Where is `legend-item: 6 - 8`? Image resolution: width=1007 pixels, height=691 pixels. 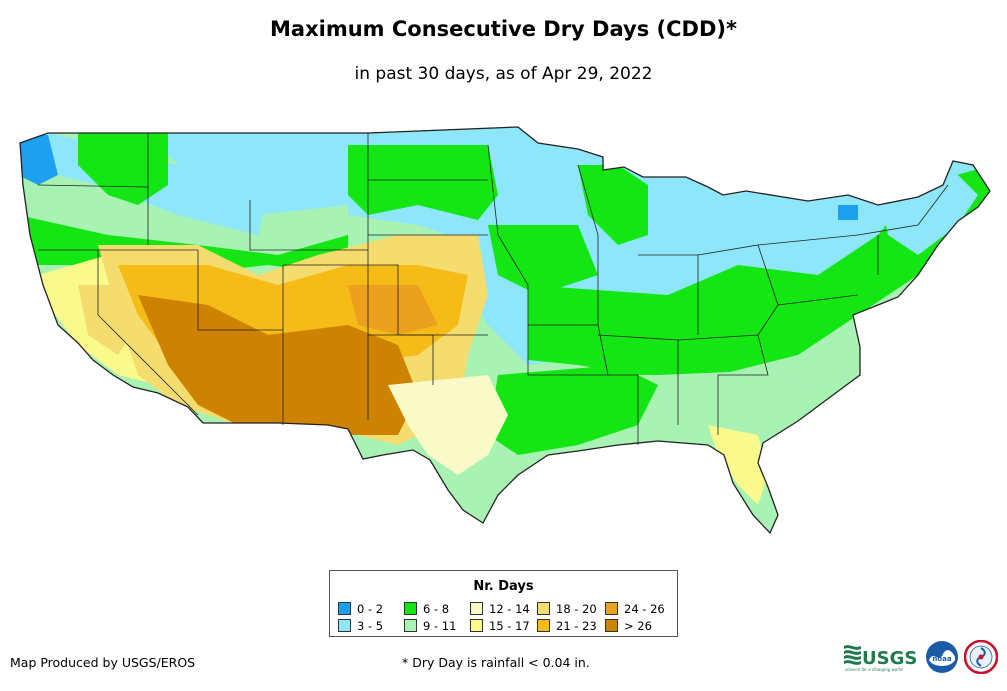 legend-item: 6 - 8 is located at coordinates (426, 609).